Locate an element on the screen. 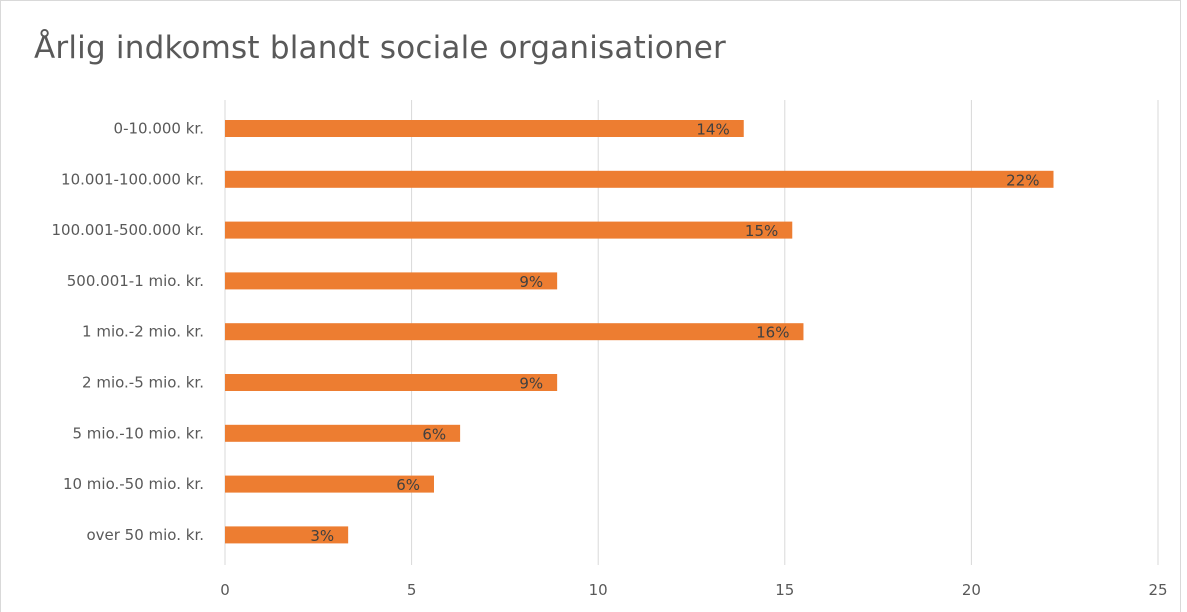 This screenshot has width=1187, height=612. category-label: 100.001-500.000 kr. is located at coordinates (128, 230).